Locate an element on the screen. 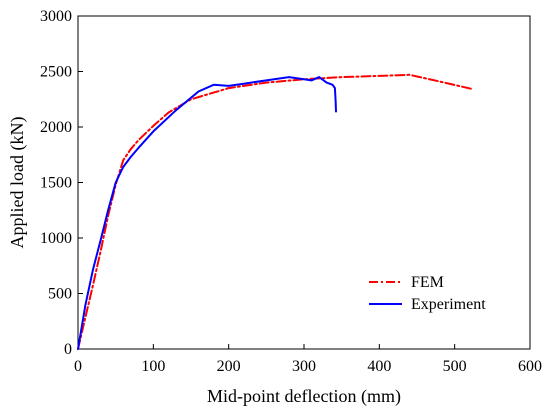 Image resolution: width=550 pixels, height=415 pixels. y-tick-label: 0 is located at coordinates (68, 349).